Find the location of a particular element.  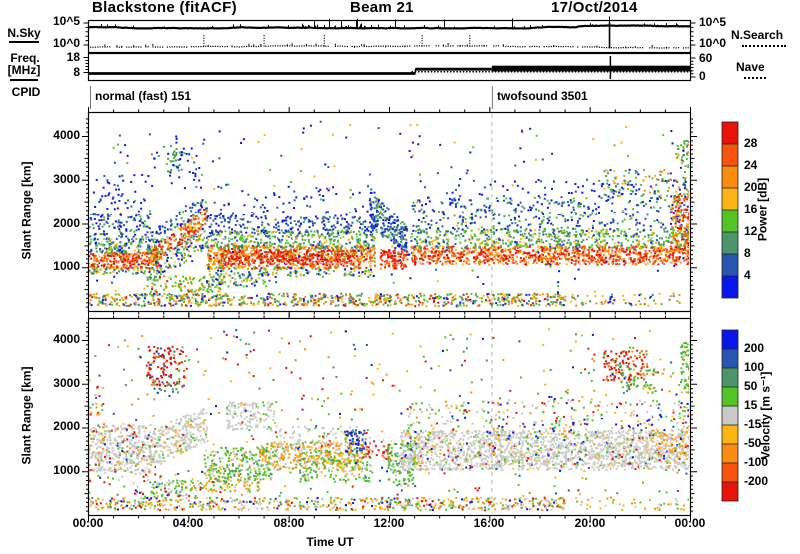

xtick-1200: 12:00 is located at coordinates (389, 523).